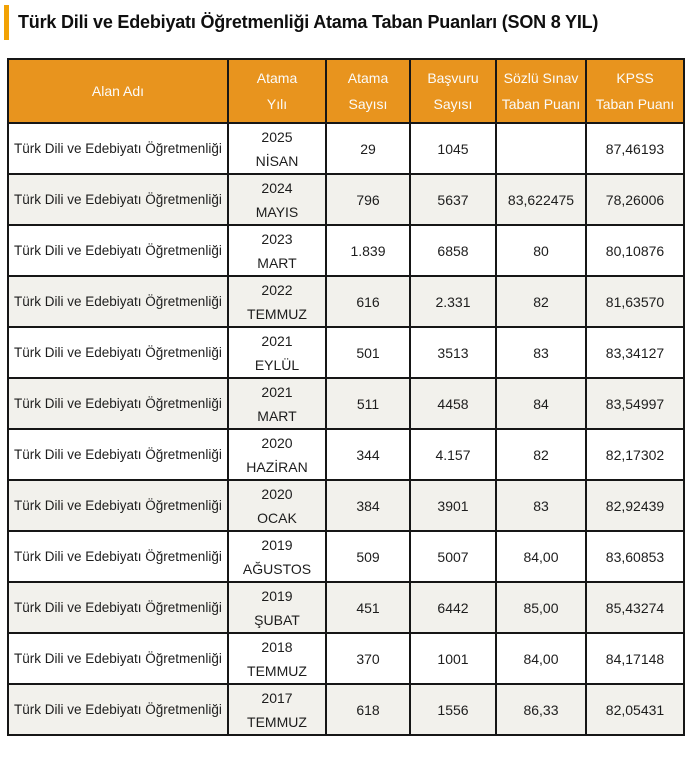 The width and height of the screenshot is (690, 771). I want to click on cell-kpss-taban-puani: 82,17302, so click(635, 454).